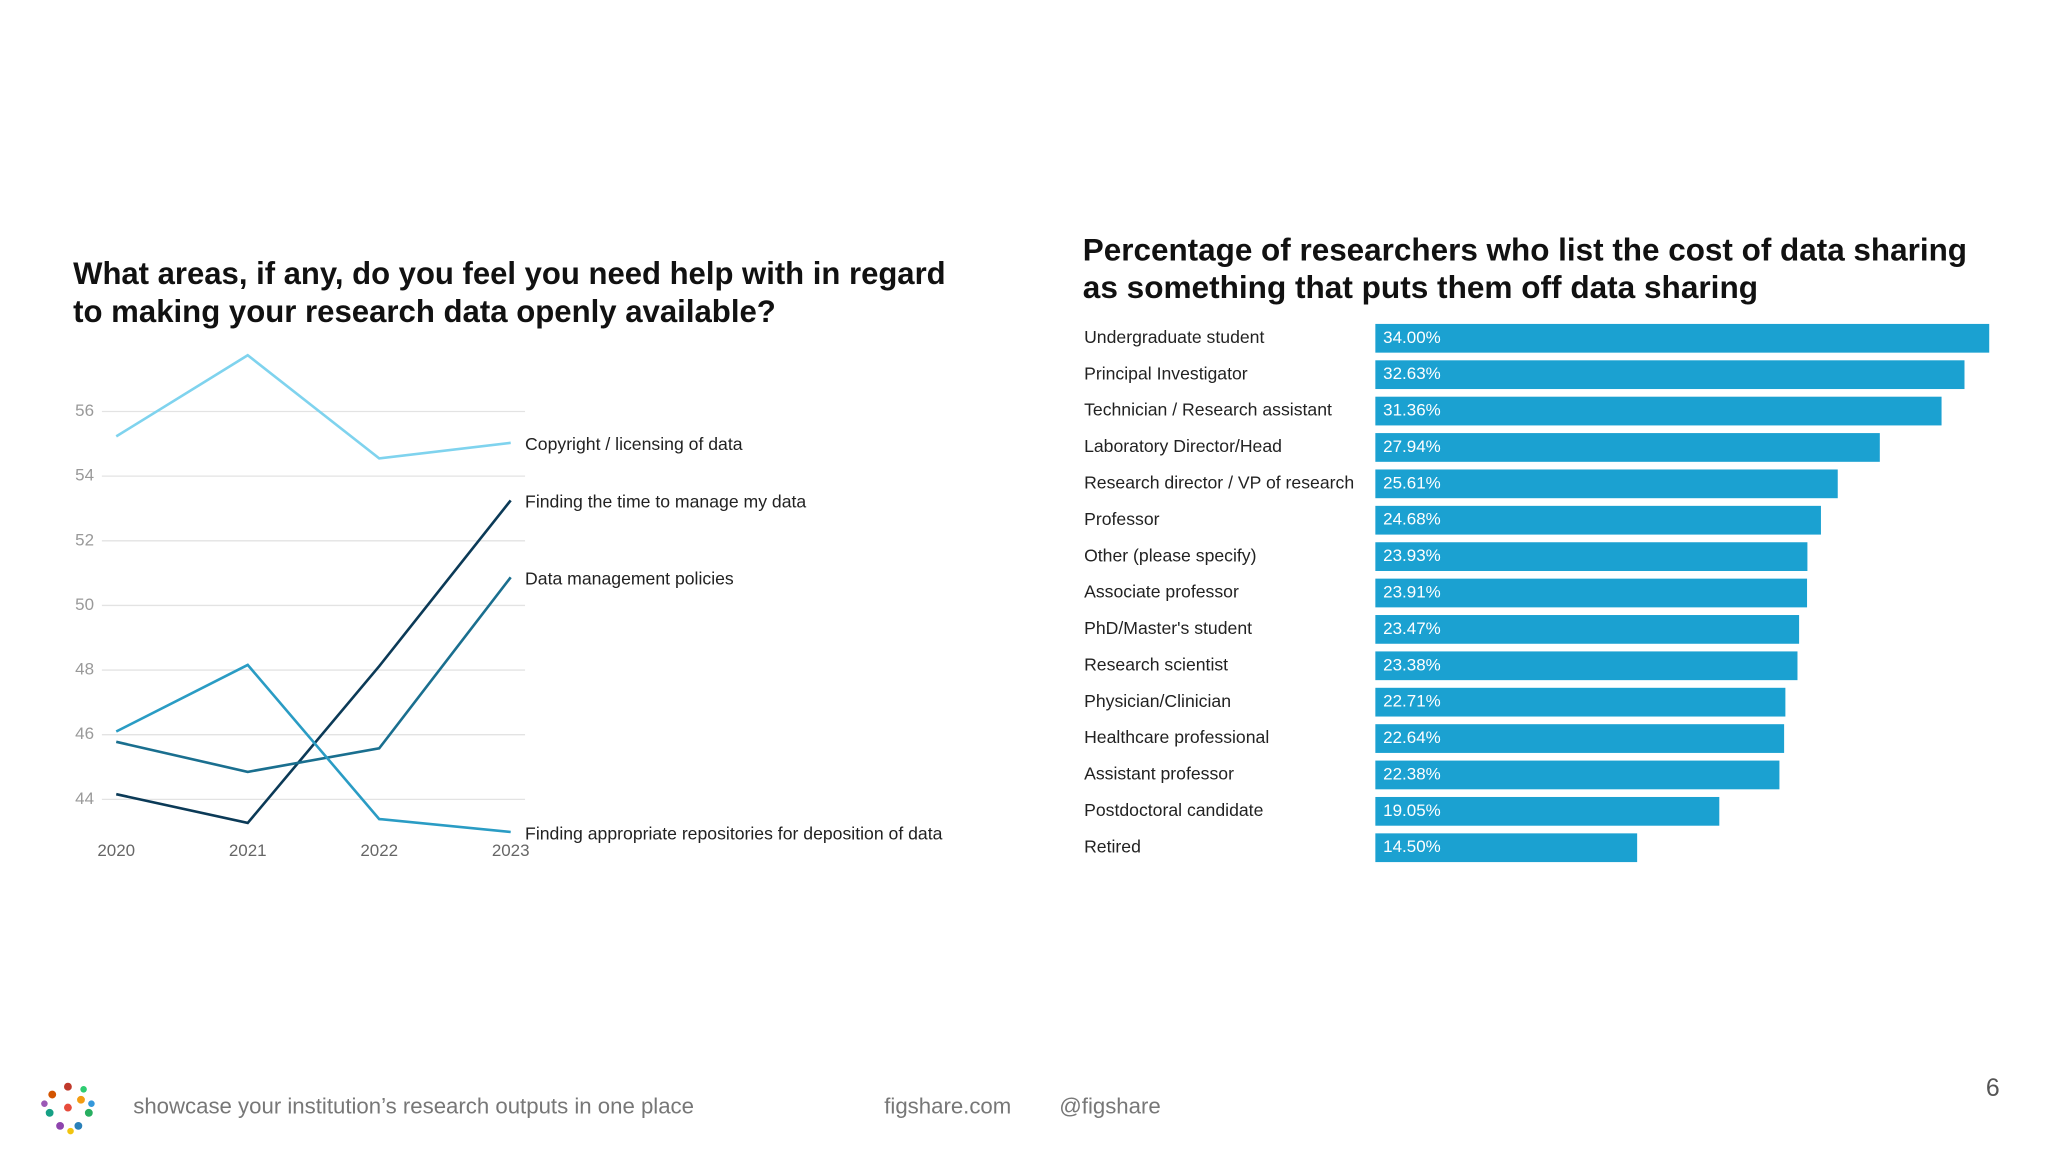  I want to click on value-label: 22.64%, so click(1412, 737).